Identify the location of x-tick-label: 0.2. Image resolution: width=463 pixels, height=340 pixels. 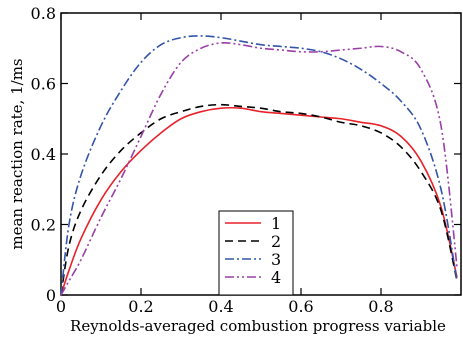
(140, 306).